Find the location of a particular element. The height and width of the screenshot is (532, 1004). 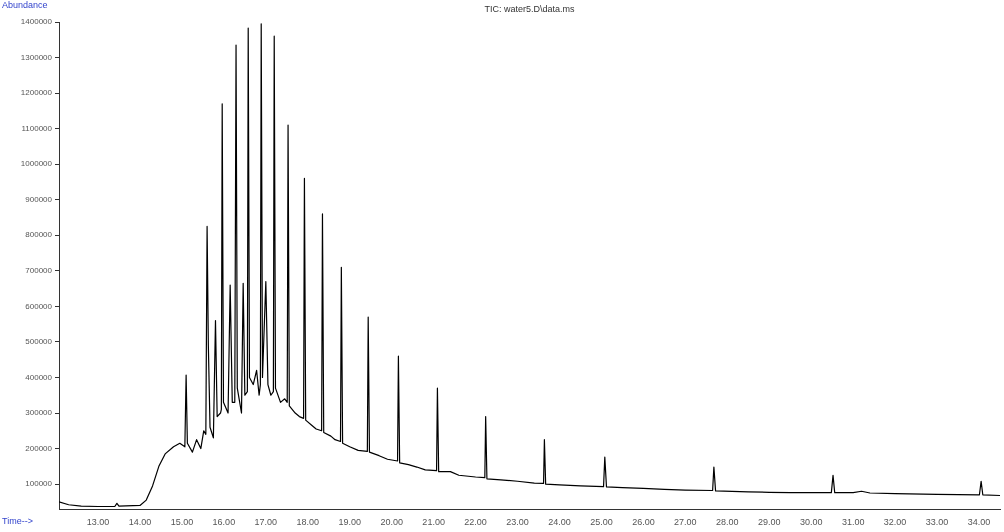

x-tick-label: 26.00 is located at coordinates (643, 521).